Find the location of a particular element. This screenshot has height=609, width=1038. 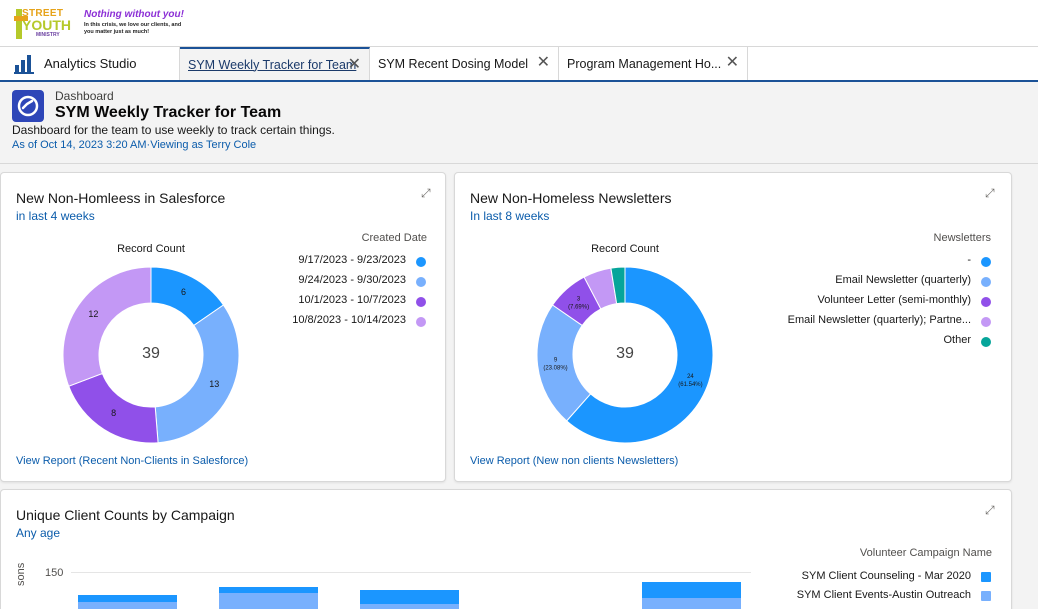

legend-title: Created Date is located at coordinates (394, 238).